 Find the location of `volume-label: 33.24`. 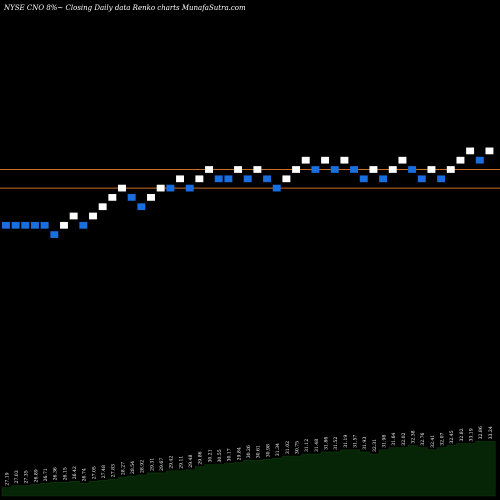

volume-label: 33.24 is located at coordinates (491, 432).